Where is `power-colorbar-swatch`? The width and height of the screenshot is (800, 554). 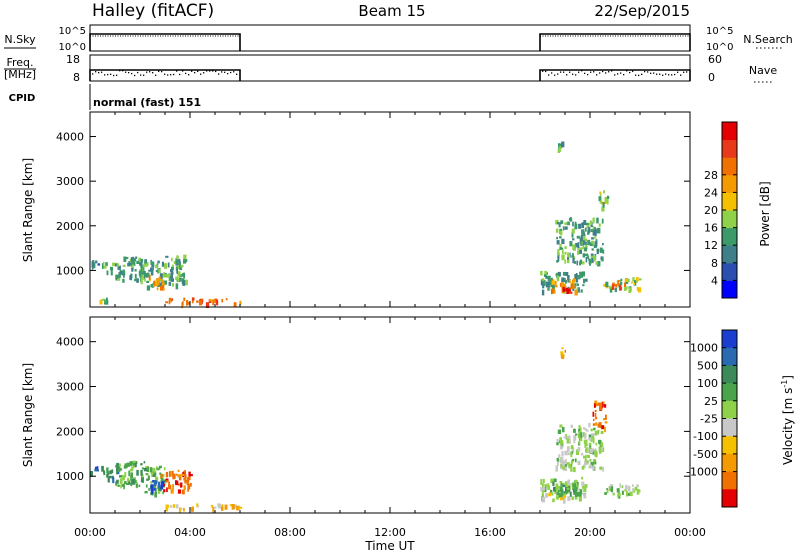
power-colorbar-swatch is located at coordinates (729, 254).